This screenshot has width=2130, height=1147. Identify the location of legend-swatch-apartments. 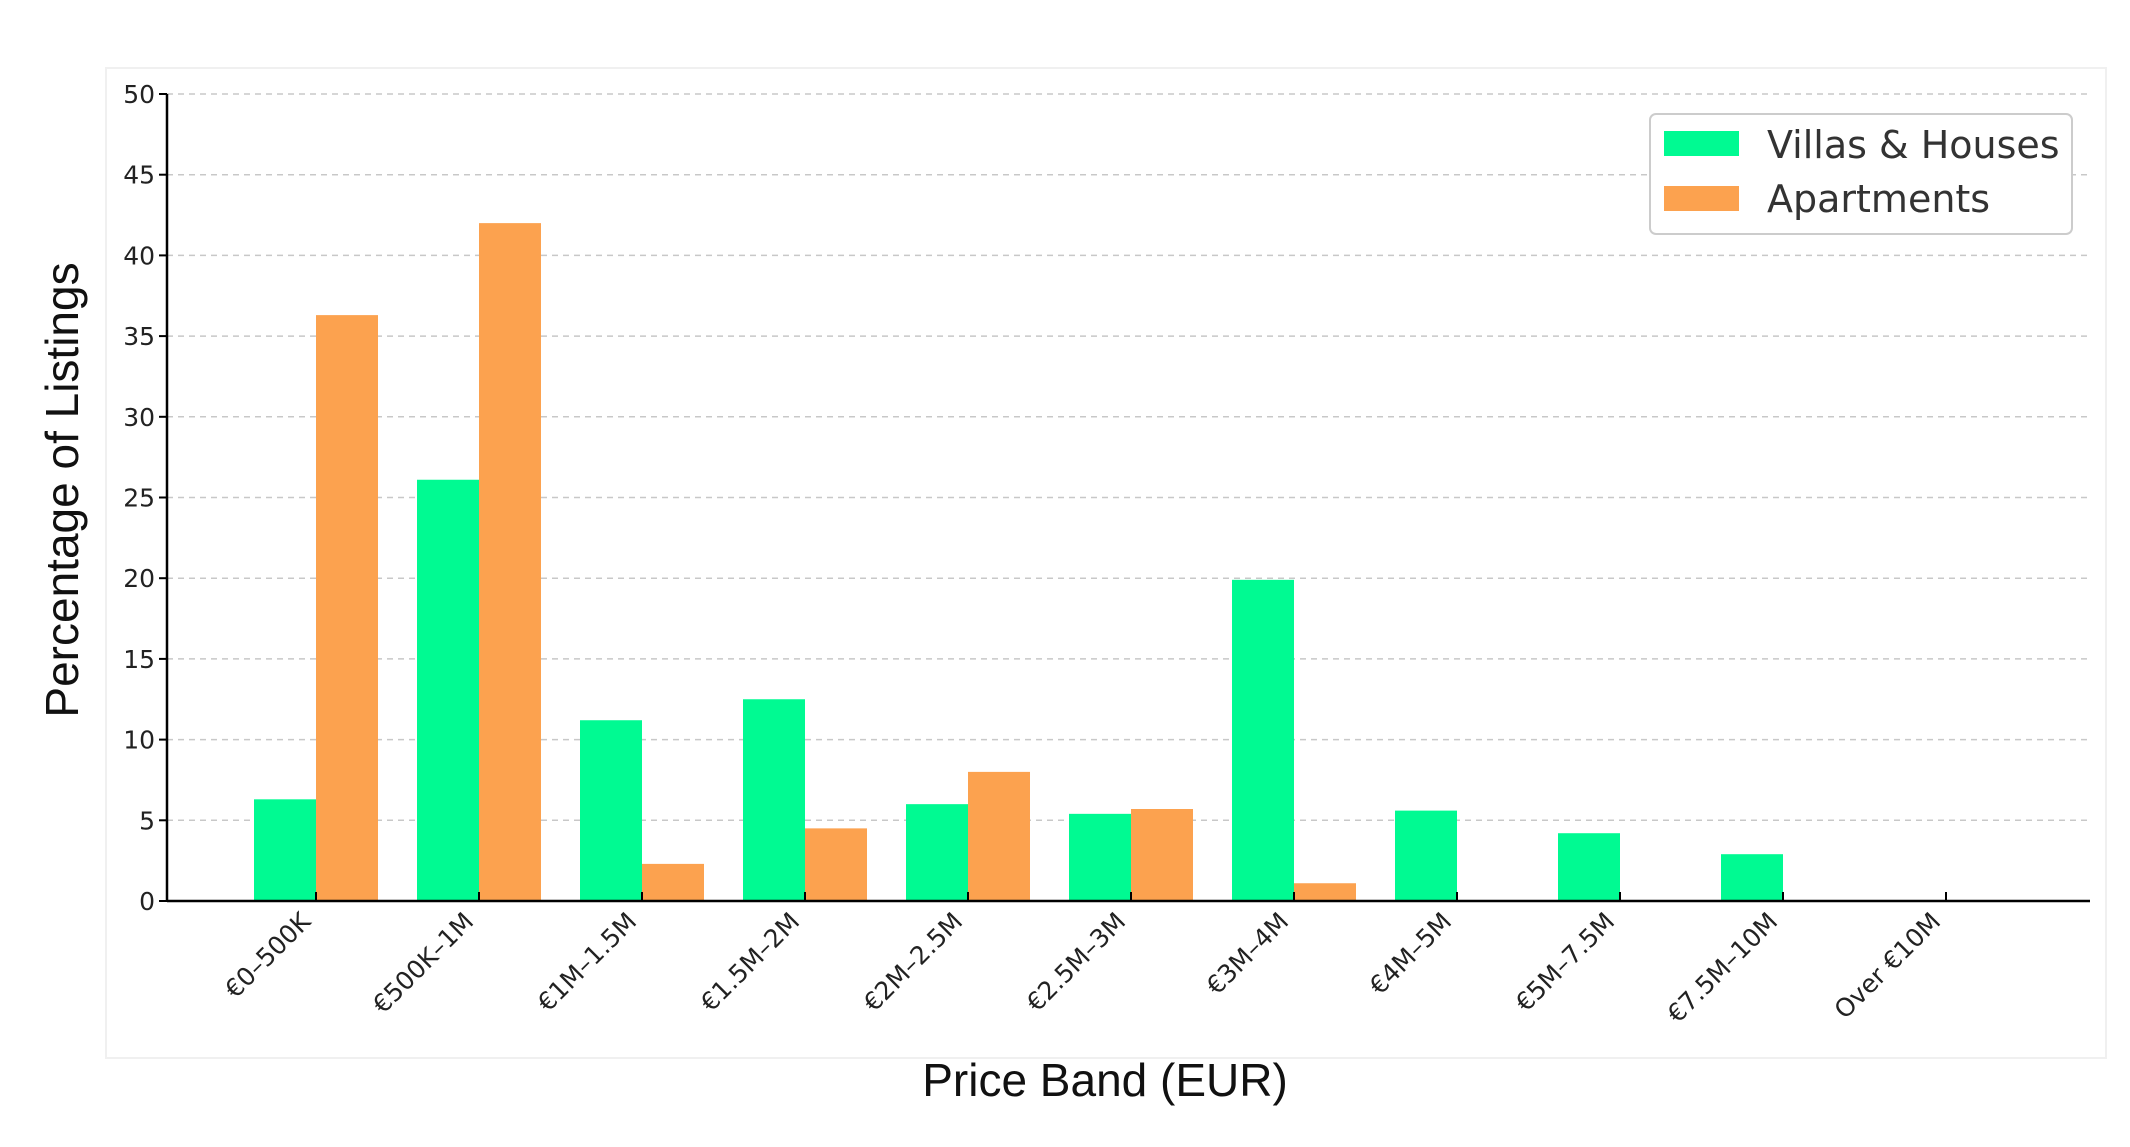
(1701, 198).